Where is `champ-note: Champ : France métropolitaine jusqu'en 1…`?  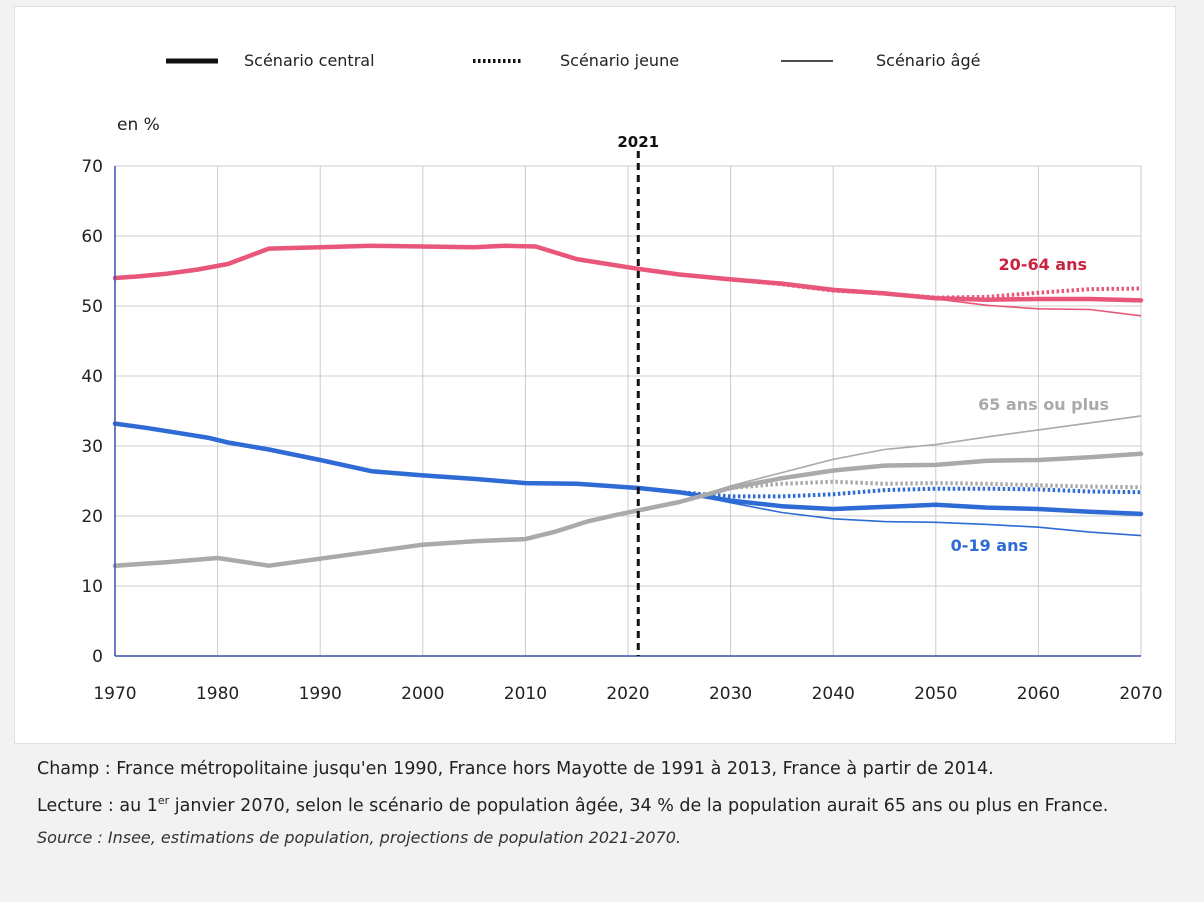 champ-note: Champ : France métropolitaine jusqu'en 1… is located at coordinates (515, 769).